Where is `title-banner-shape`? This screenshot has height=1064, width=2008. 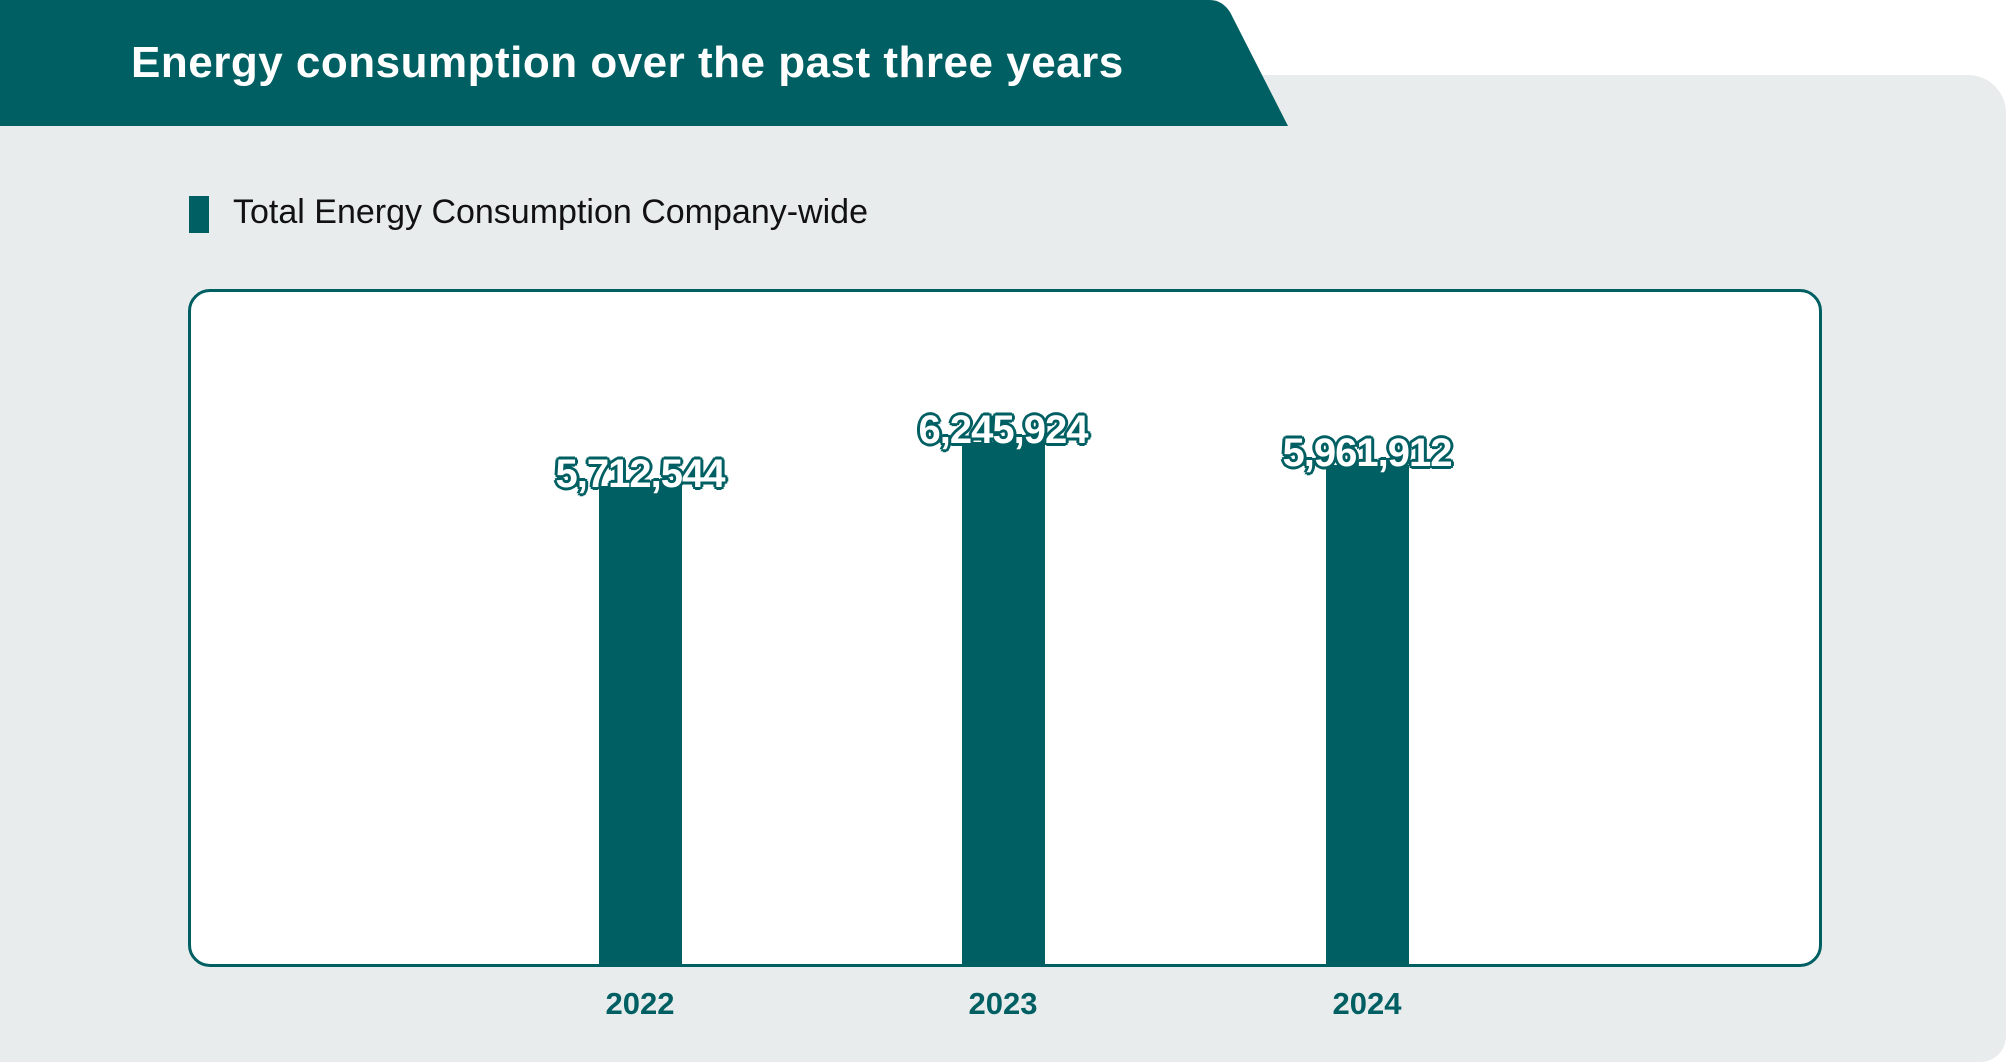
title-banner-shape is located at coordinates (644, 63).